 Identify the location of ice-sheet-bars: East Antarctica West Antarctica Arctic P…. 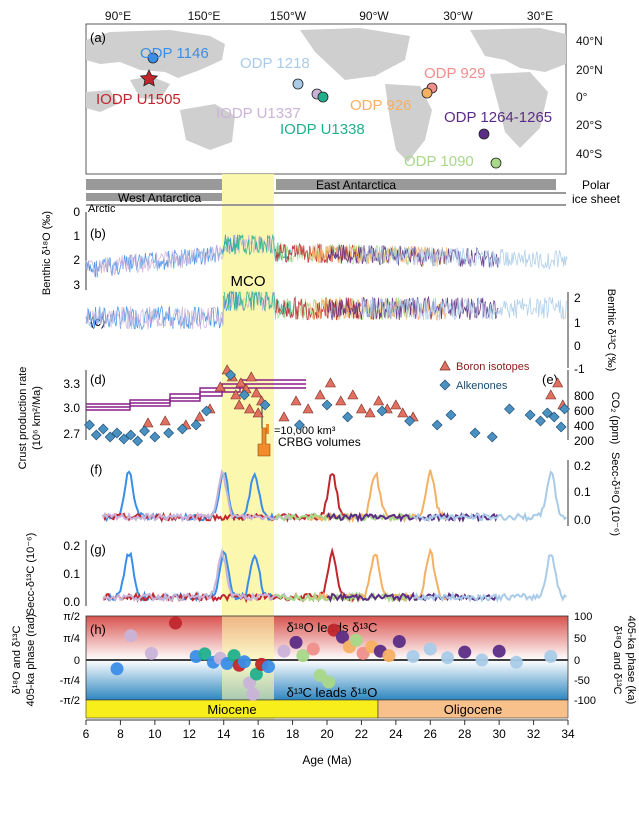
(353, 196).